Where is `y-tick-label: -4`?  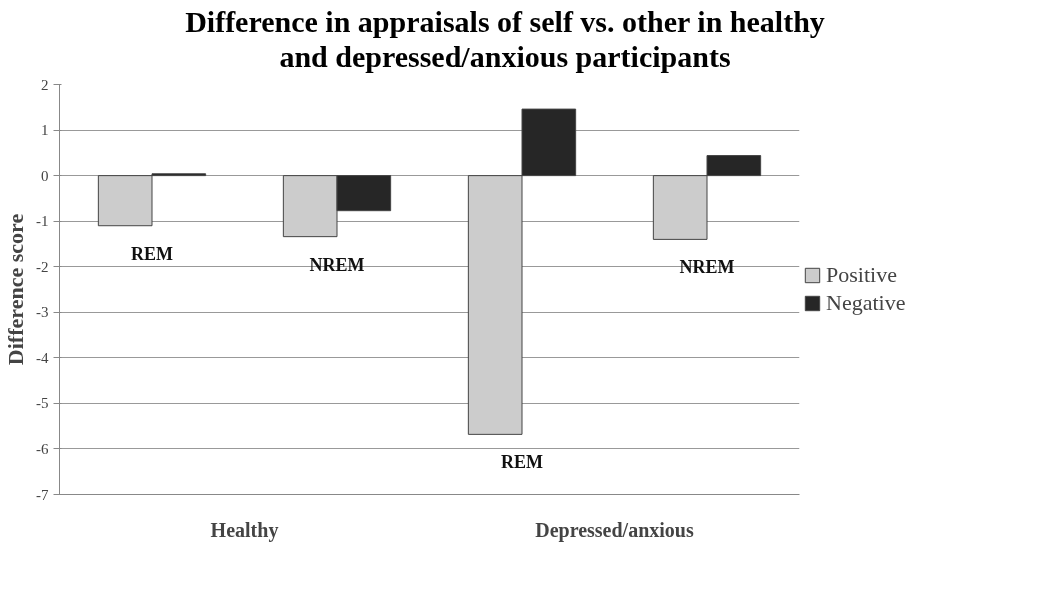 y-tick-label: -4 is located at coordinates (42, 357).